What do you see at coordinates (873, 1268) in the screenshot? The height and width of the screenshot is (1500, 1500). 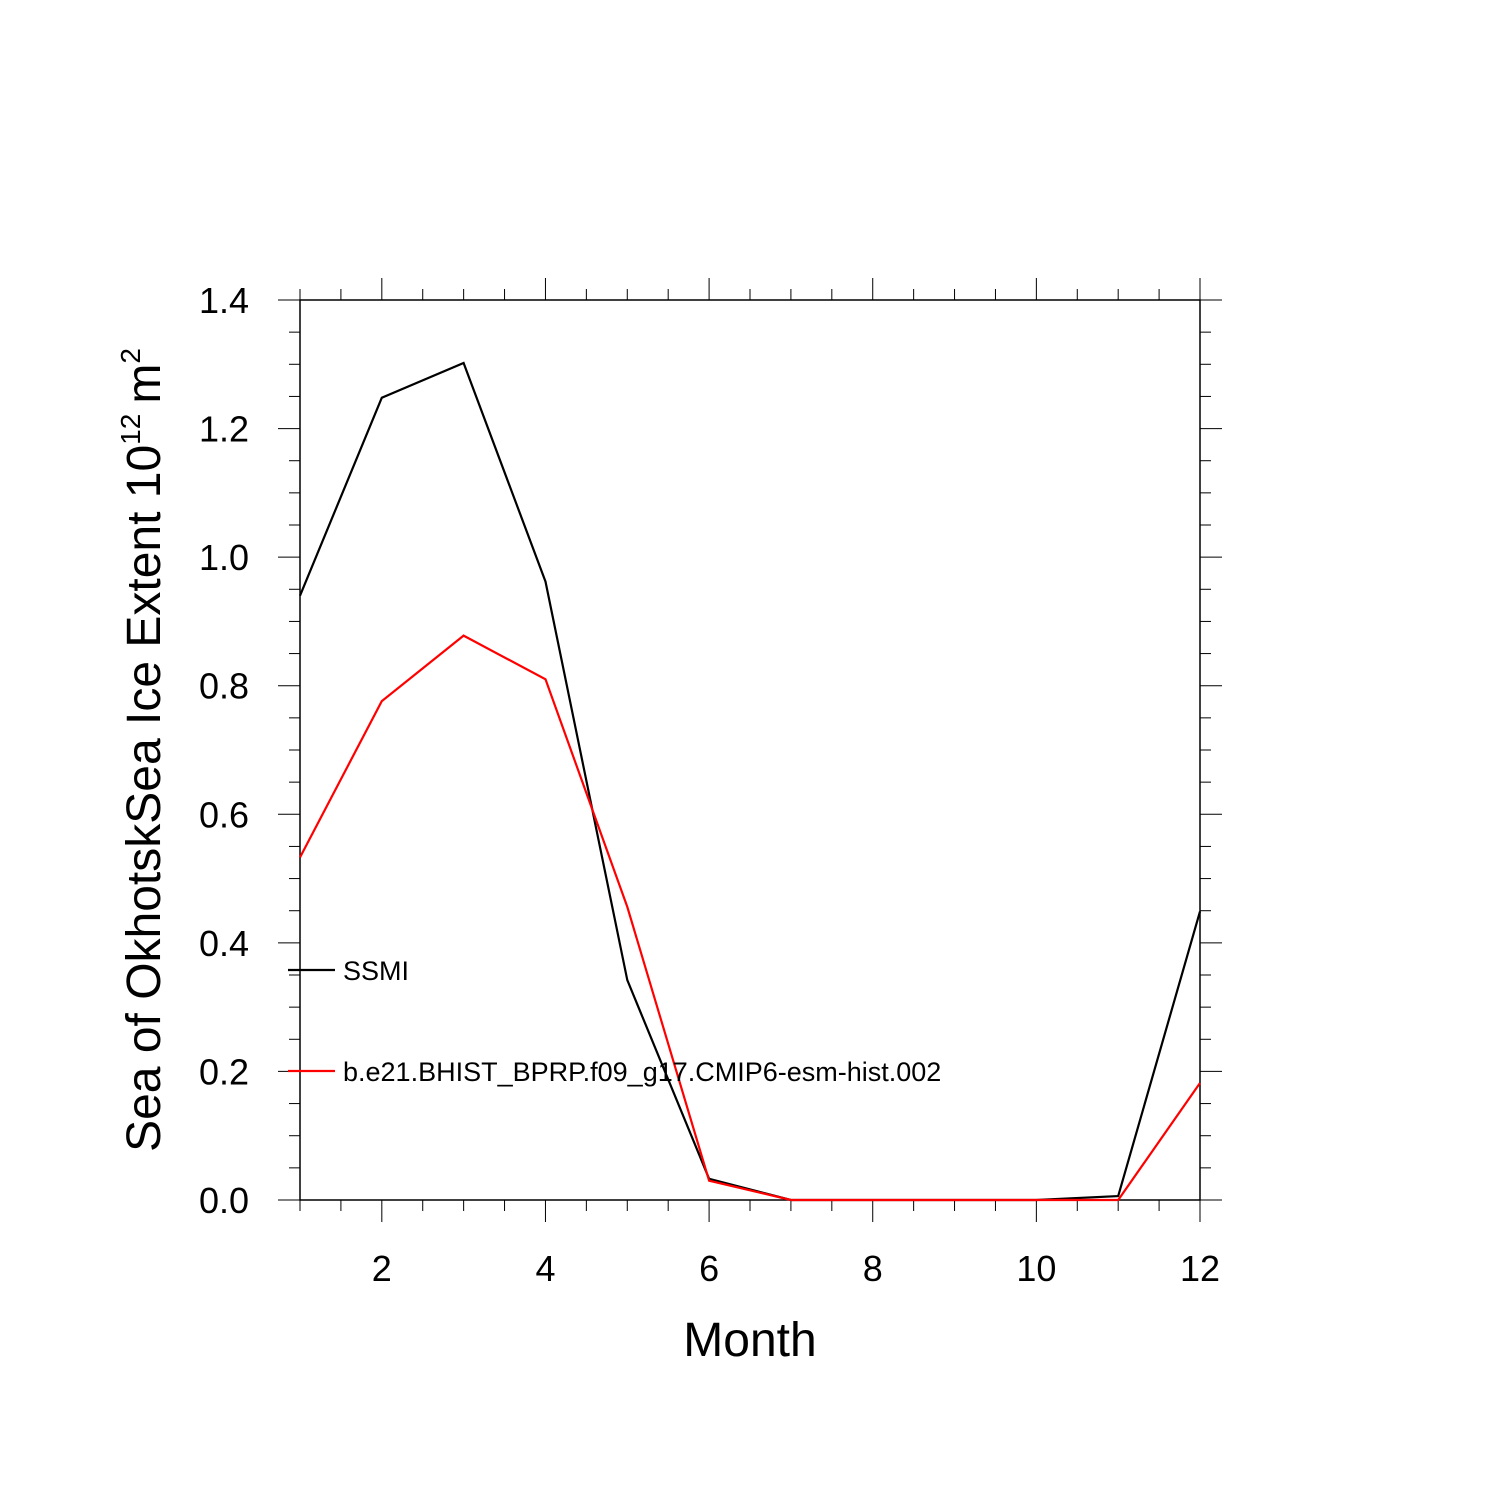 I see `x-tick-label: 8` at bounding box center [873, 1268].